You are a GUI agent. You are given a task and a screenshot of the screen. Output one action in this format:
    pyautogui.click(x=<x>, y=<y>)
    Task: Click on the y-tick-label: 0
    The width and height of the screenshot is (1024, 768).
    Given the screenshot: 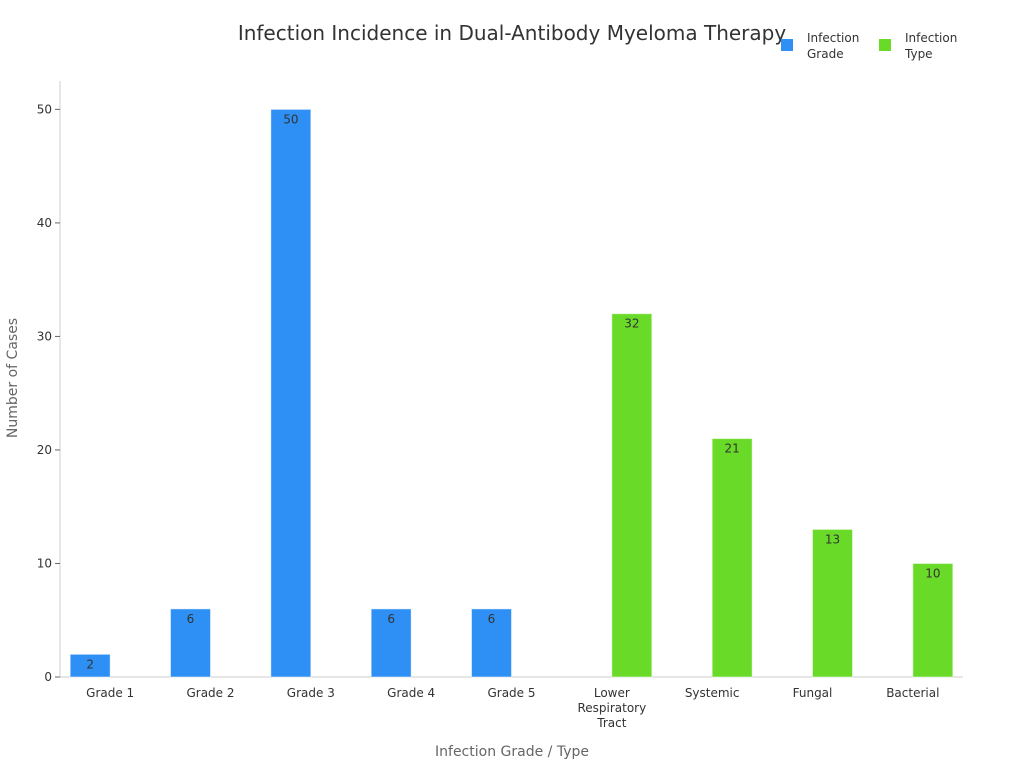 What is the action you would take?
    pyautogui.click(x=48, y=677)
    